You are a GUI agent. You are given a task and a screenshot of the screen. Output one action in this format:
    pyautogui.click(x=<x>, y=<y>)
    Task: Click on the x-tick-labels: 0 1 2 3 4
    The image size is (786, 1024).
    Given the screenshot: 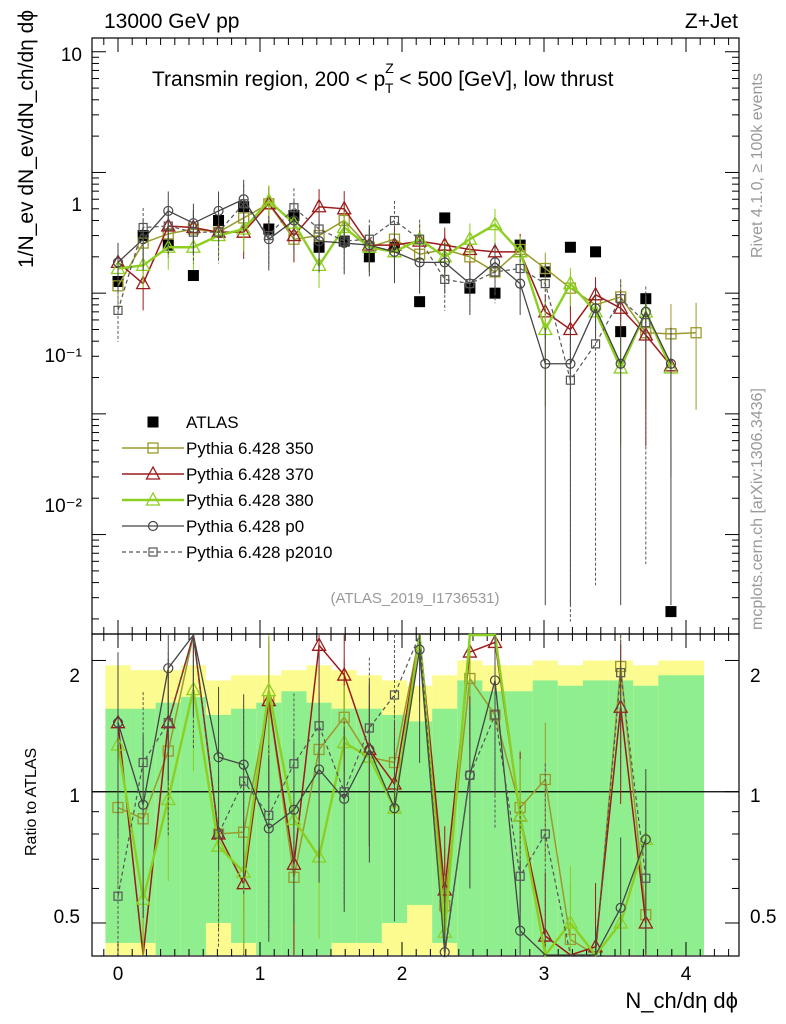 What is the action you would take?
    pyautogui.click(x=402, y=974)
    